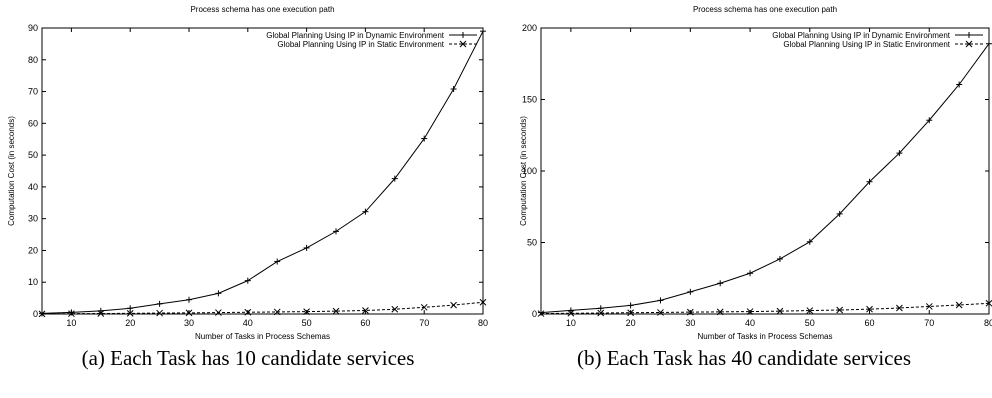 This screenshot has width=992, height=398. What do you see at coordinates (33, 123) in the screenshot?
I see `y-tick-label: 60` at bounding box center [33, 123].